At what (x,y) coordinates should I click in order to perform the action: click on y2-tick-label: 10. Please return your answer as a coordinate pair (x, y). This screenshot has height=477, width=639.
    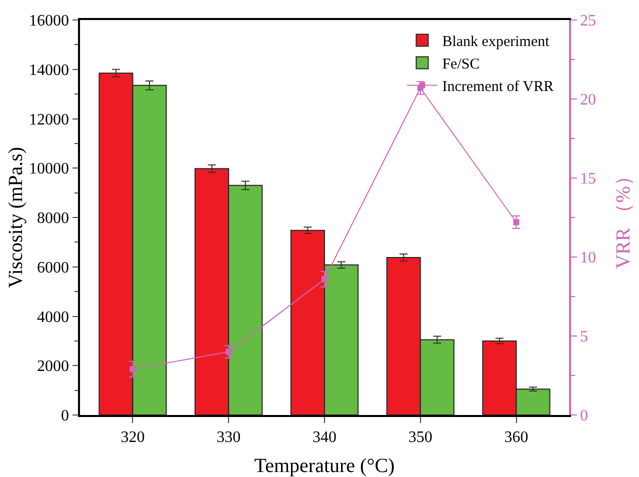
    Looking at the image, I should click on (588, 258).